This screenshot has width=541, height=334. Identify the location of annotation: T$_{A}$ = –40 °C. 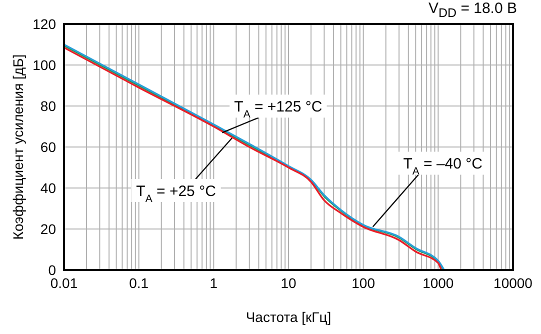
(443, 167).